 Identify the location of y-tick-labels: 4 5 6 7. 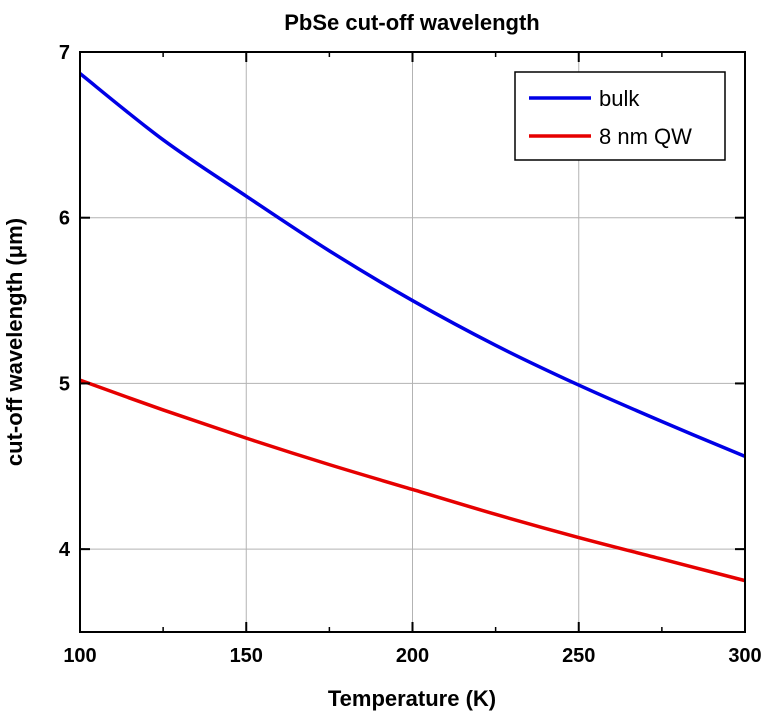
(65, 301).